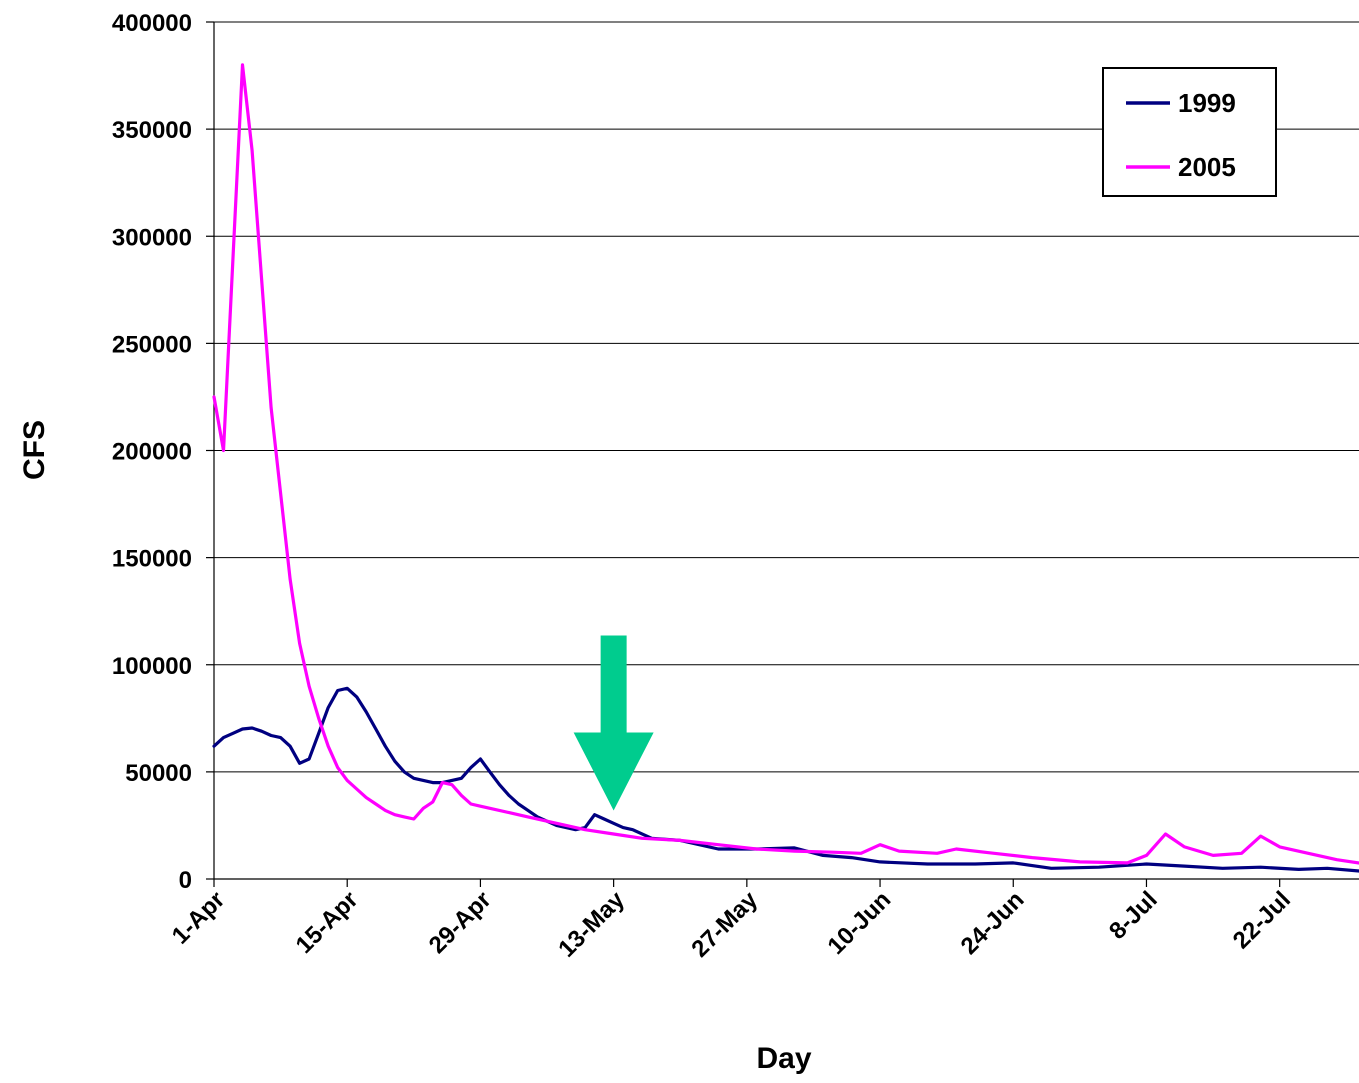 The width and height of the screenshot is (1359, 1083). What do you see at coordinates (591, 924) in the screenshot?
I see `x-tick-label: 13-May` at bounding box center [591, 924].